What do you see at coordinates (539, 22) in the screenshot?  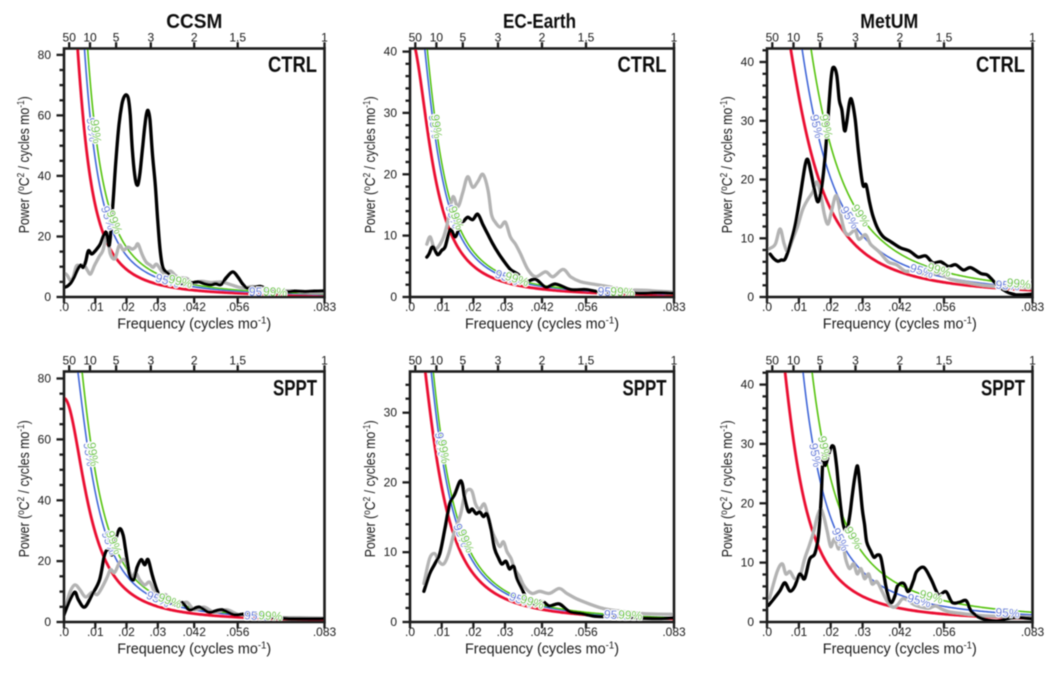 I see `svg-text: EC-Earth` at bounding box center [539, 22].